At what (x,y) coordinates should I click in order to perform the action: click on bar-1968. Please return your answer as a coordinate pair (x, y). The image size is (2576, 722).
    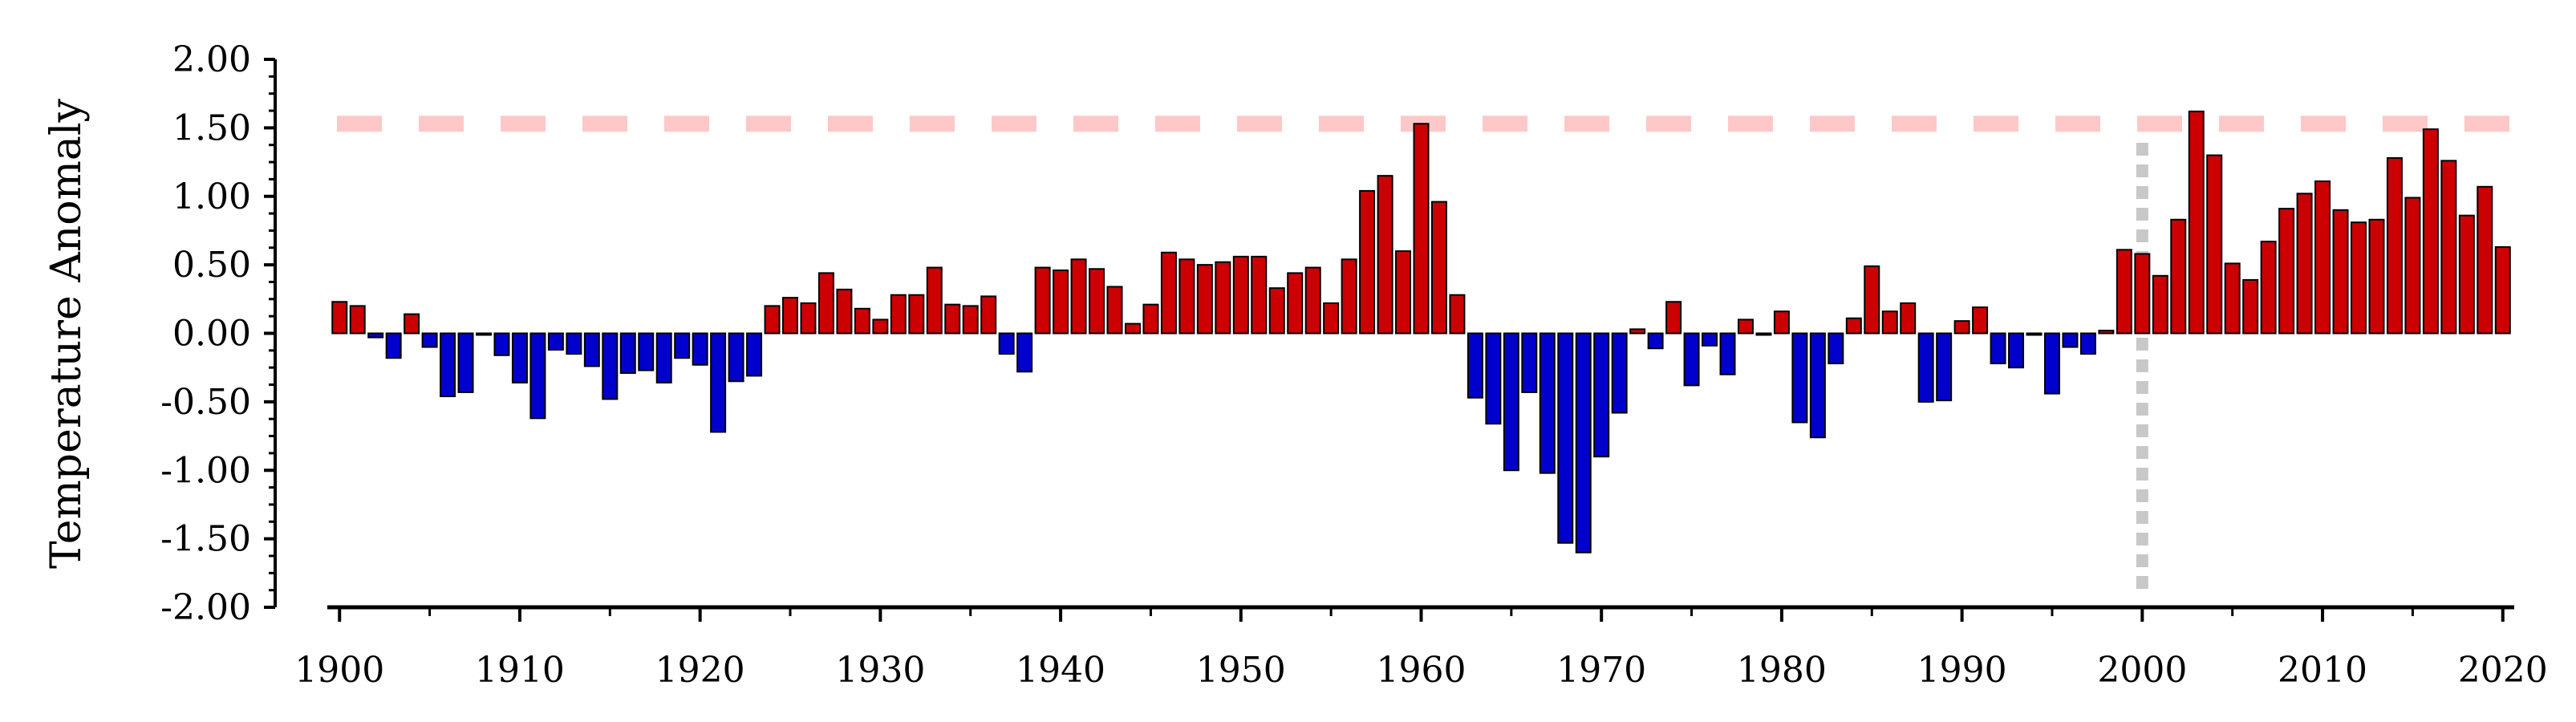
    Looking at the image, I should click on (1565, 438).